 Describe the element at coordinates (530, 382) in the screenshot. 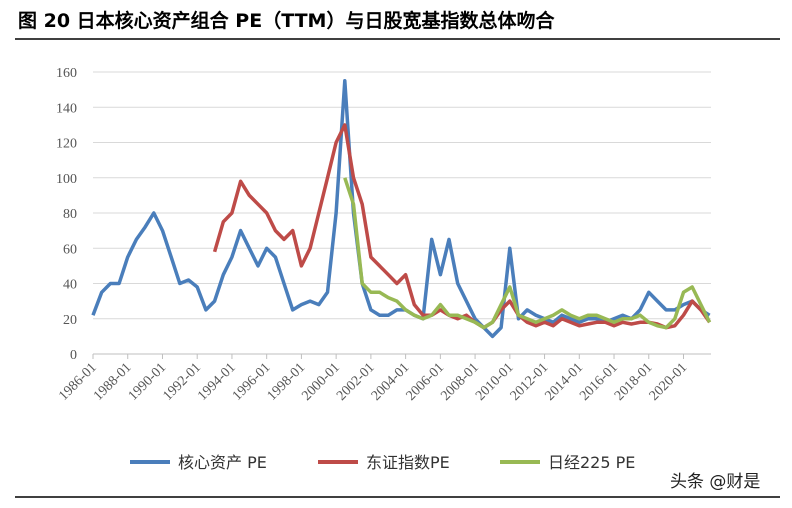

I see `x-tick-label: 2012-01` at that location.